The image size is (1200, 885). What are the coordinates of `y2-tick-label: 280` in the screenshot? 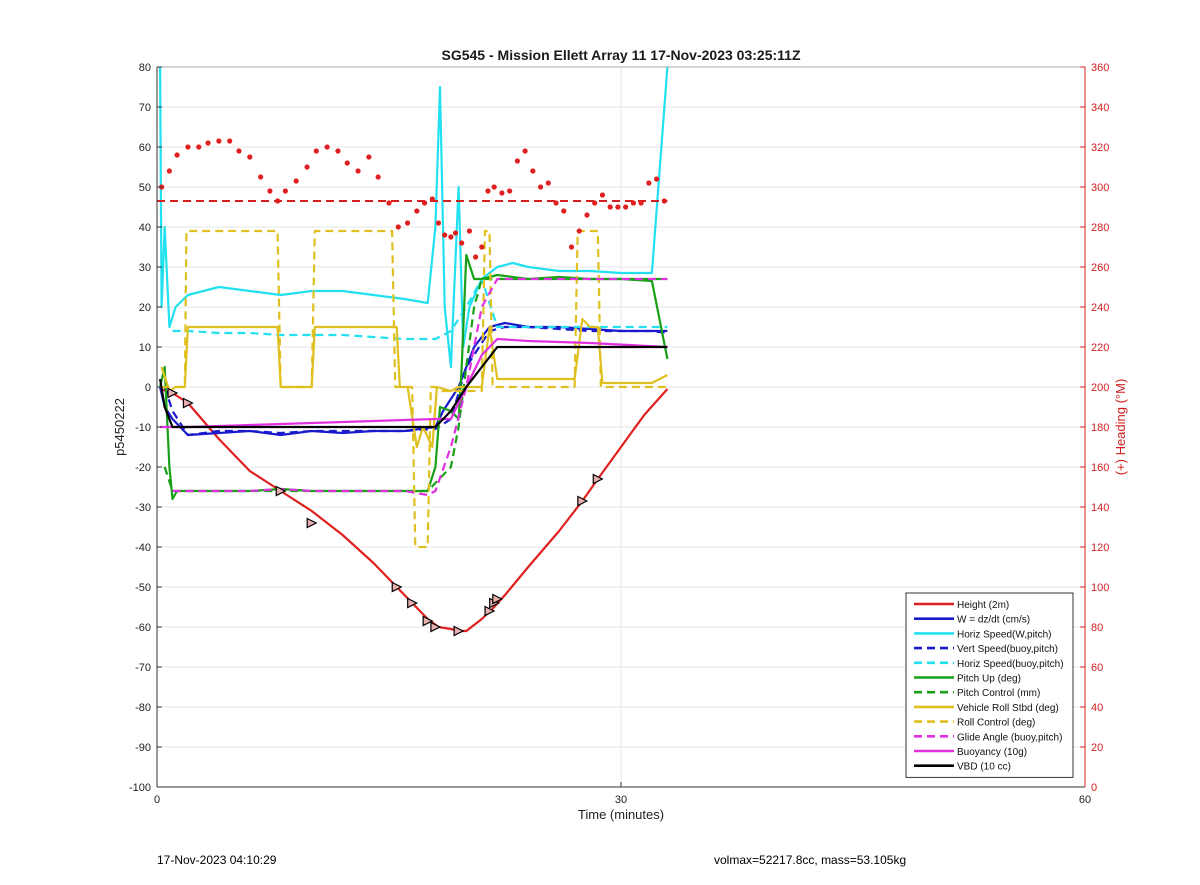 It's located at (1100, 228).